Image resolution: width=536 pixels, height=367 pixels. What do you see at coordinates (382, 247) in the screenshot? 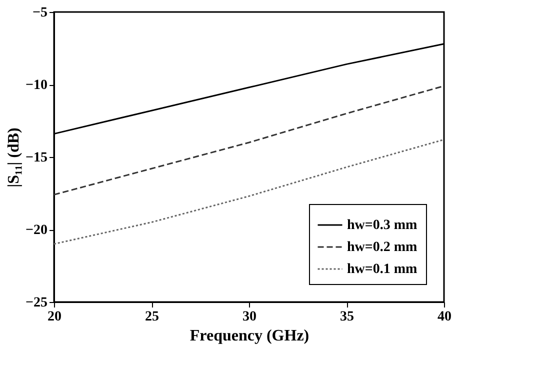
I see `legend-label: hw=0.2 mm` at bounding box center [382, 247].